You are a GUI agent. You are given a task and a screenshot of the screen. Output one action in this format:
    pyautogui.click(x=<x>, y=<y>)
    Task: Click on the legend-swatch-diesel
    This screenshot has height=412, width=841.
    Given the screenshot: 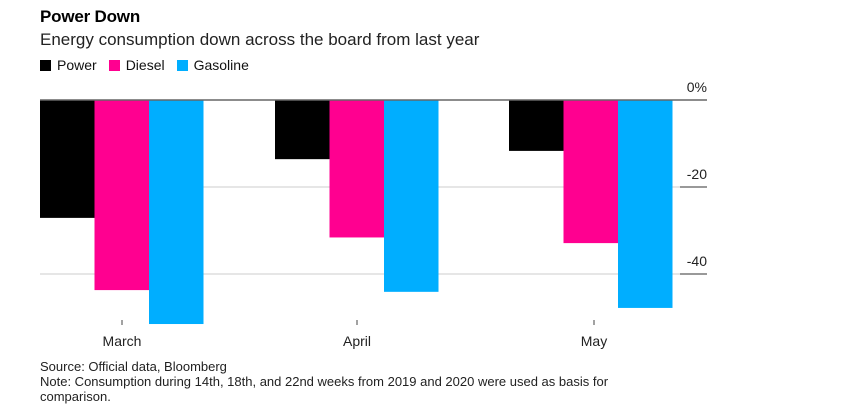 What is the action you would take?
    pyautogui.click(x=114, y=65)
    